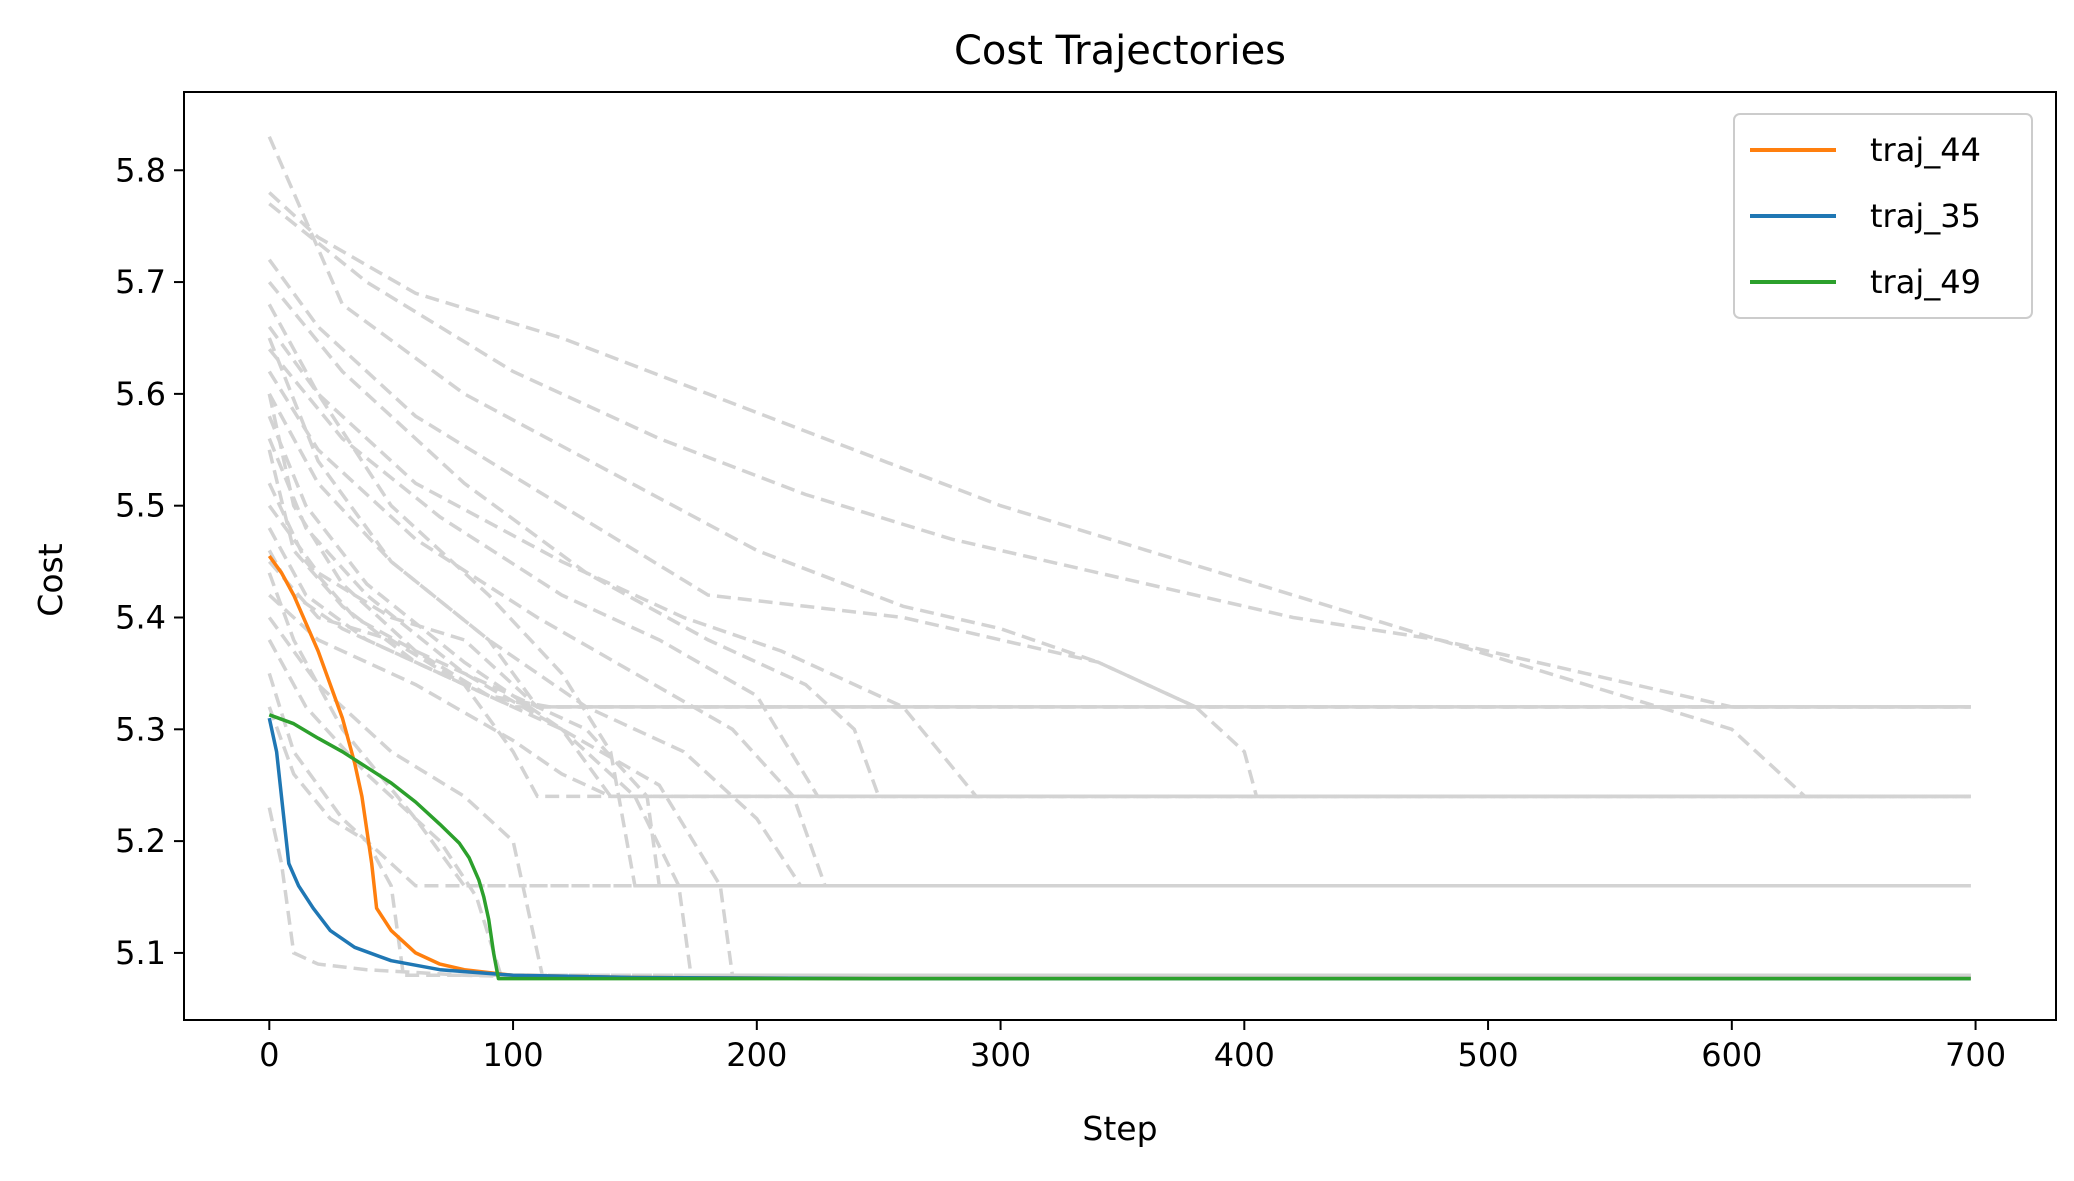 The height and width of the screenshot is (1181, 2074). Describe the element at coordinates (140, 282) in the screenshot. I see `y-tick-label-7: 5.7` at that location.